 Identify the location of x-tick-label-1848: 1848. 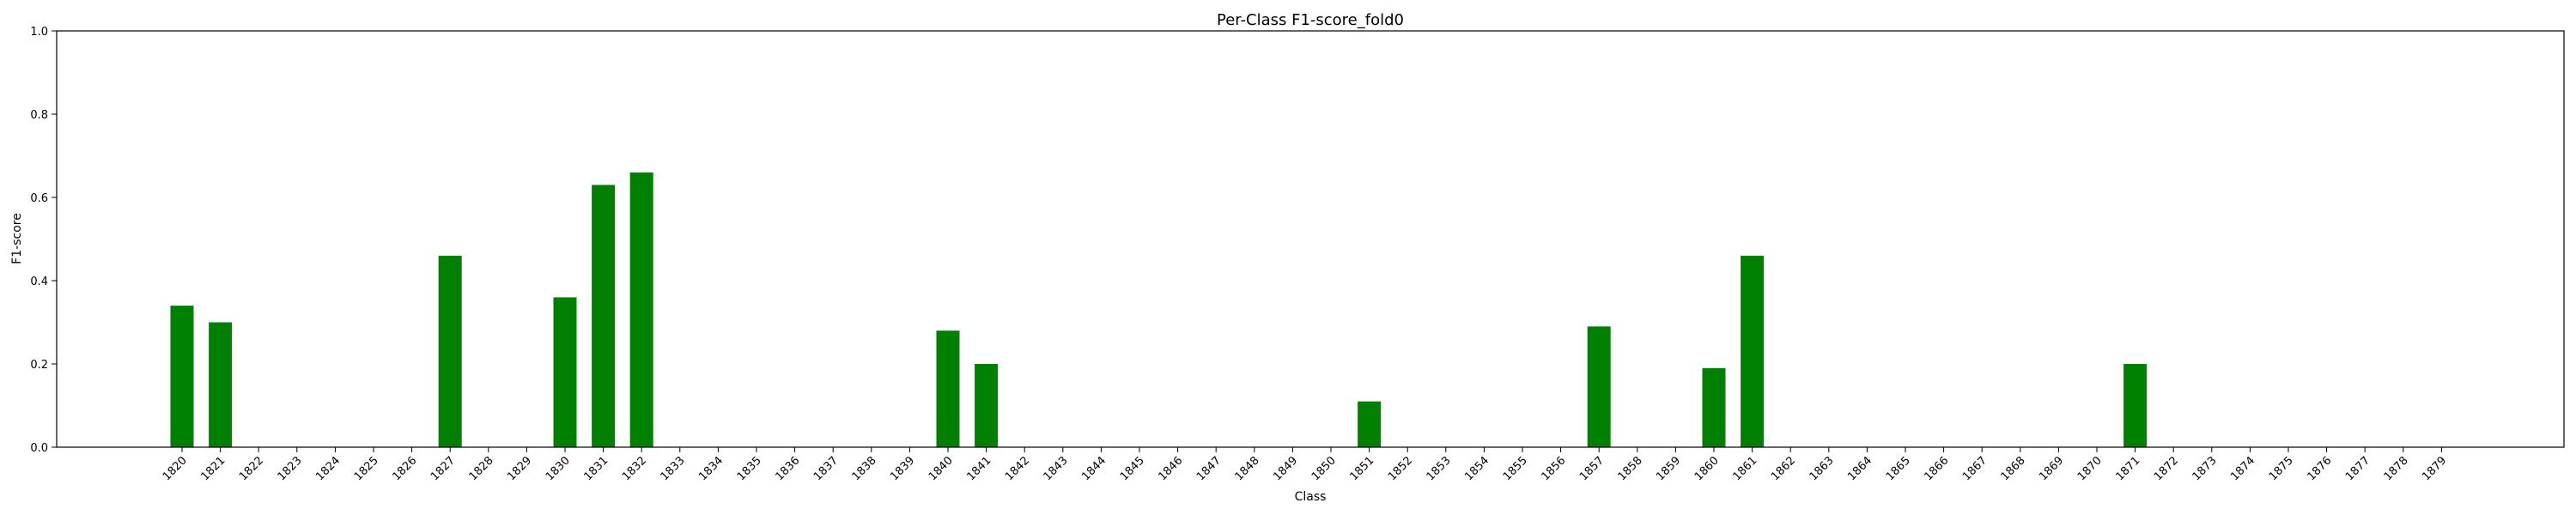
(1247, 468).